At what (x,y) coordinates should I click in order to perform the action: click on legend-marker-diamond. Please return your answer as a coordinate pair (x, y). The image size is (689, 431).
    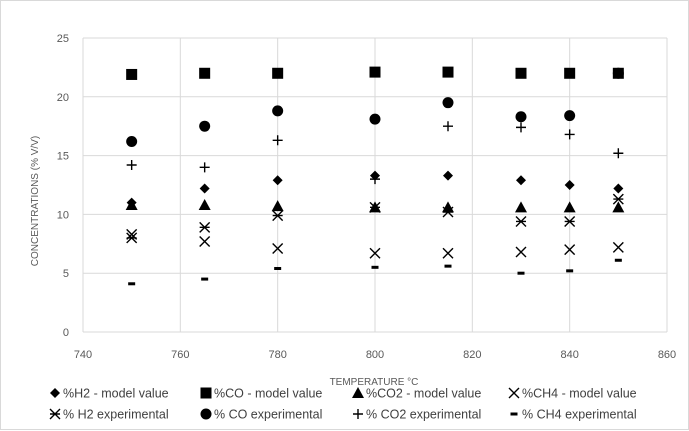
    Looking at the image, I should click on (55, 393).